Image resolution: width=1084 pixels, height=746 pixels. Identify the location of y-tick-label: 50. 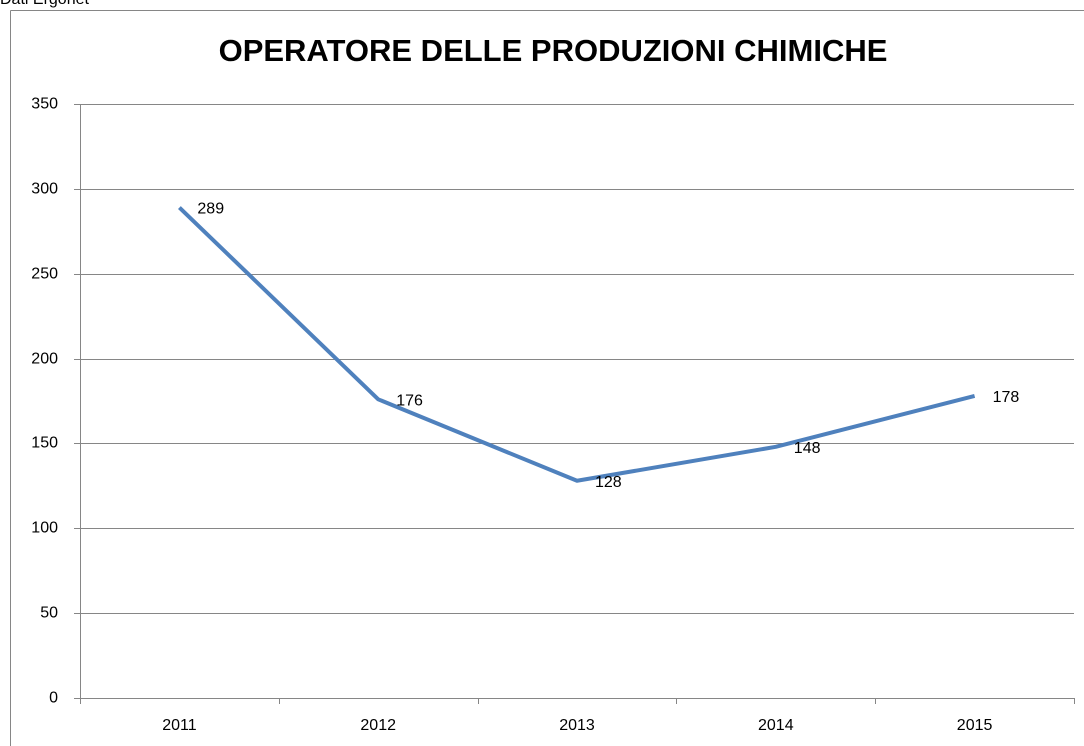
(49, 613).